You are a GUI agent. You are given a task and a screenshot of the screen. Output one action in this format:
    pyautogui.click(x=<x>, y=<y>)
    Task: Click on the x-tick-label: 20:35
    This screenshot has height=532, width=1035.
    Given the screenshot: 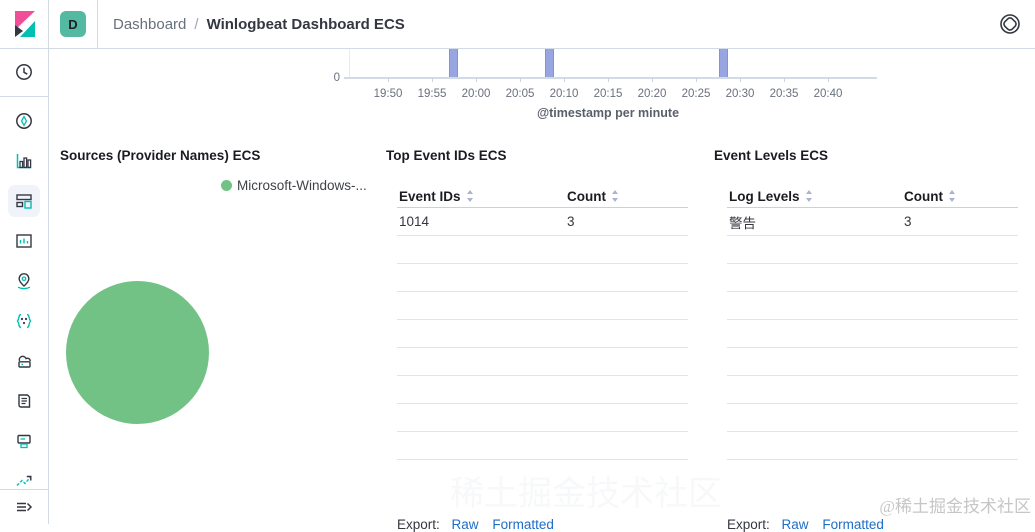 What is the action you would take?
    pyautogui.click(x=784, y=94)
    